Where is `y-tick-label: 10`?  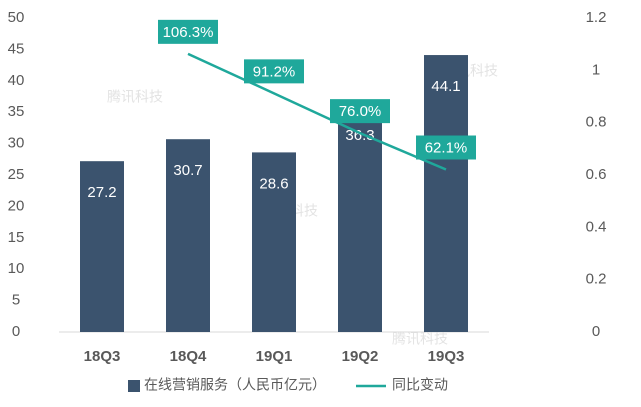
y-tick-label: 10 is located at coordinates (16, 268).